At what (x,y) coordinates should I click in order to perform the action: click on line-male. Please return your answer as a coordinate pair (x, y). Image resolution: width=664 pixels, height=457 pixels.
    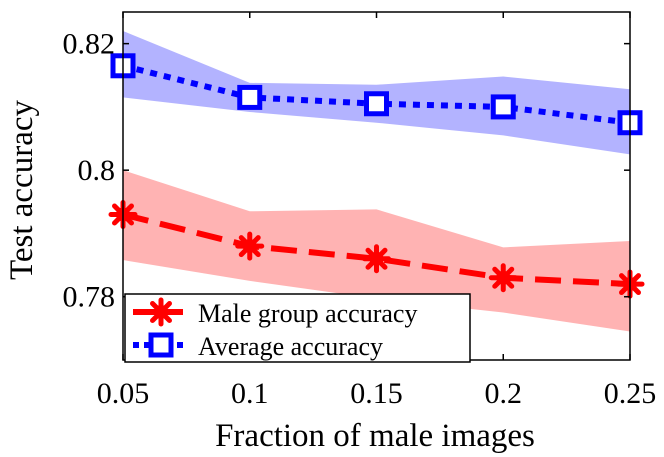
    Looking at the image, I should click on (376, 249).